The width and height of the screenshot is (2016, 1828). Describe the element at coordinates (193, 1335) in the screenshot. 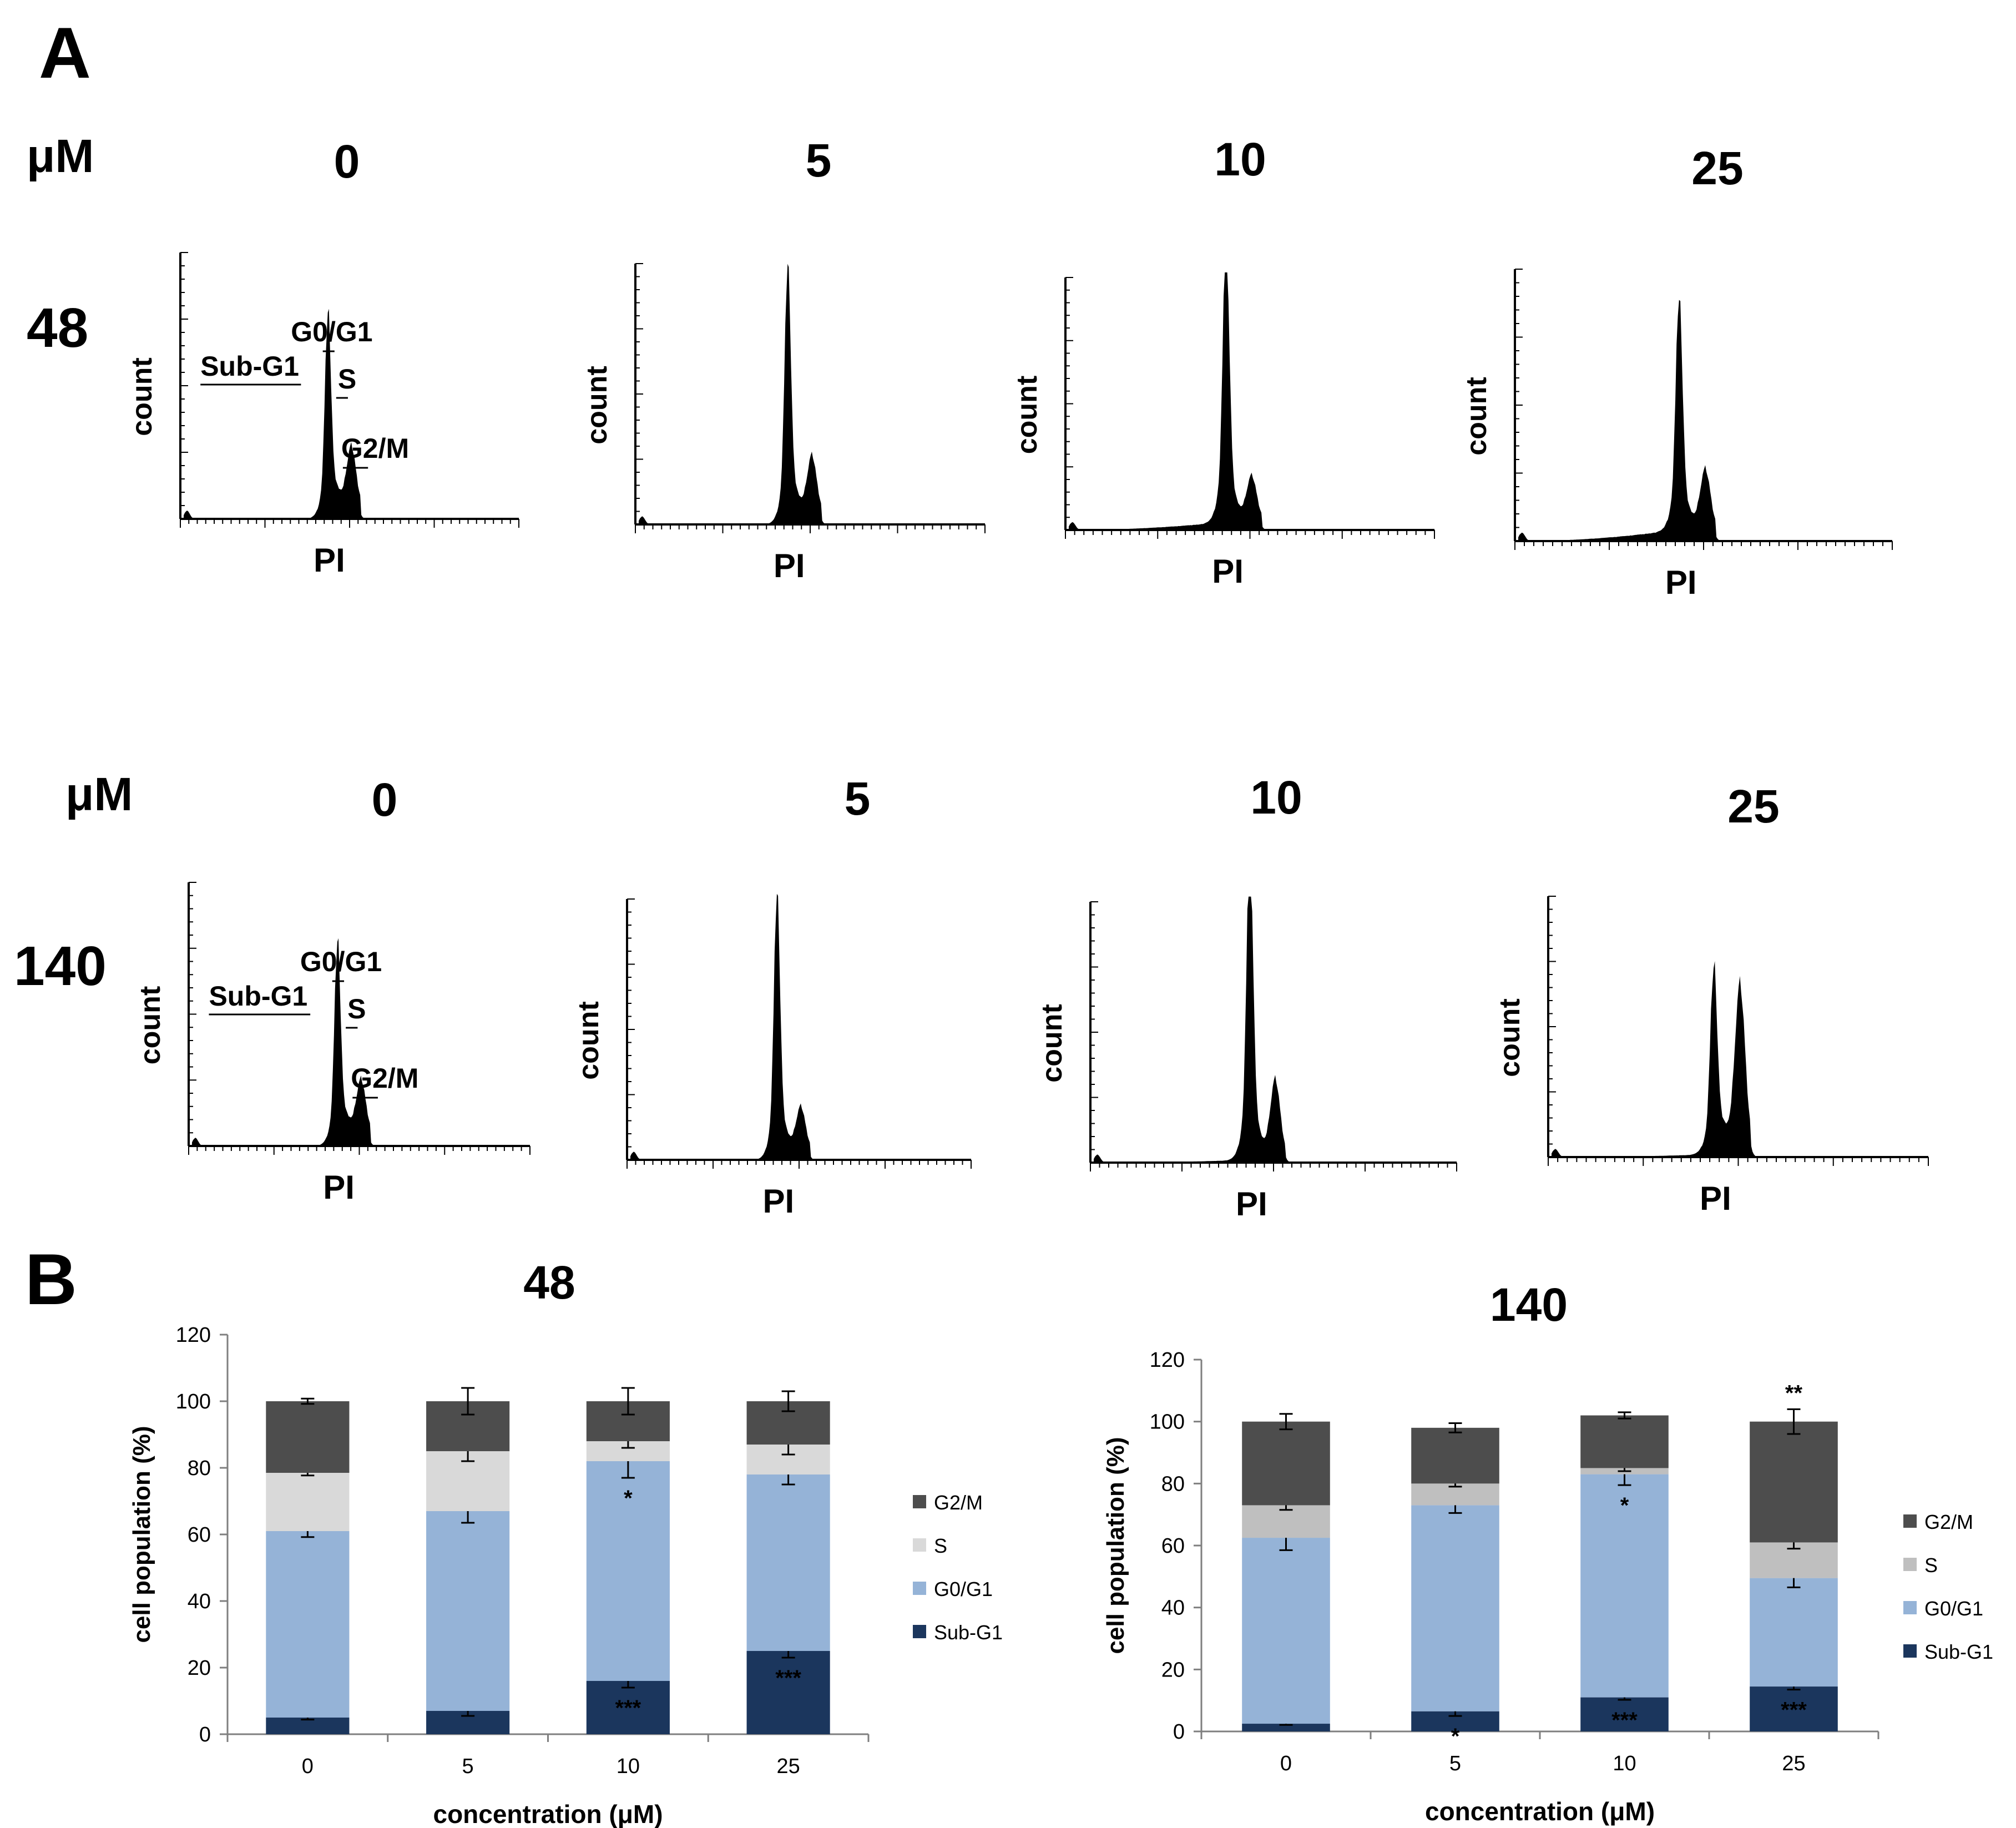

I see `y-tick-label: 120` at that location.